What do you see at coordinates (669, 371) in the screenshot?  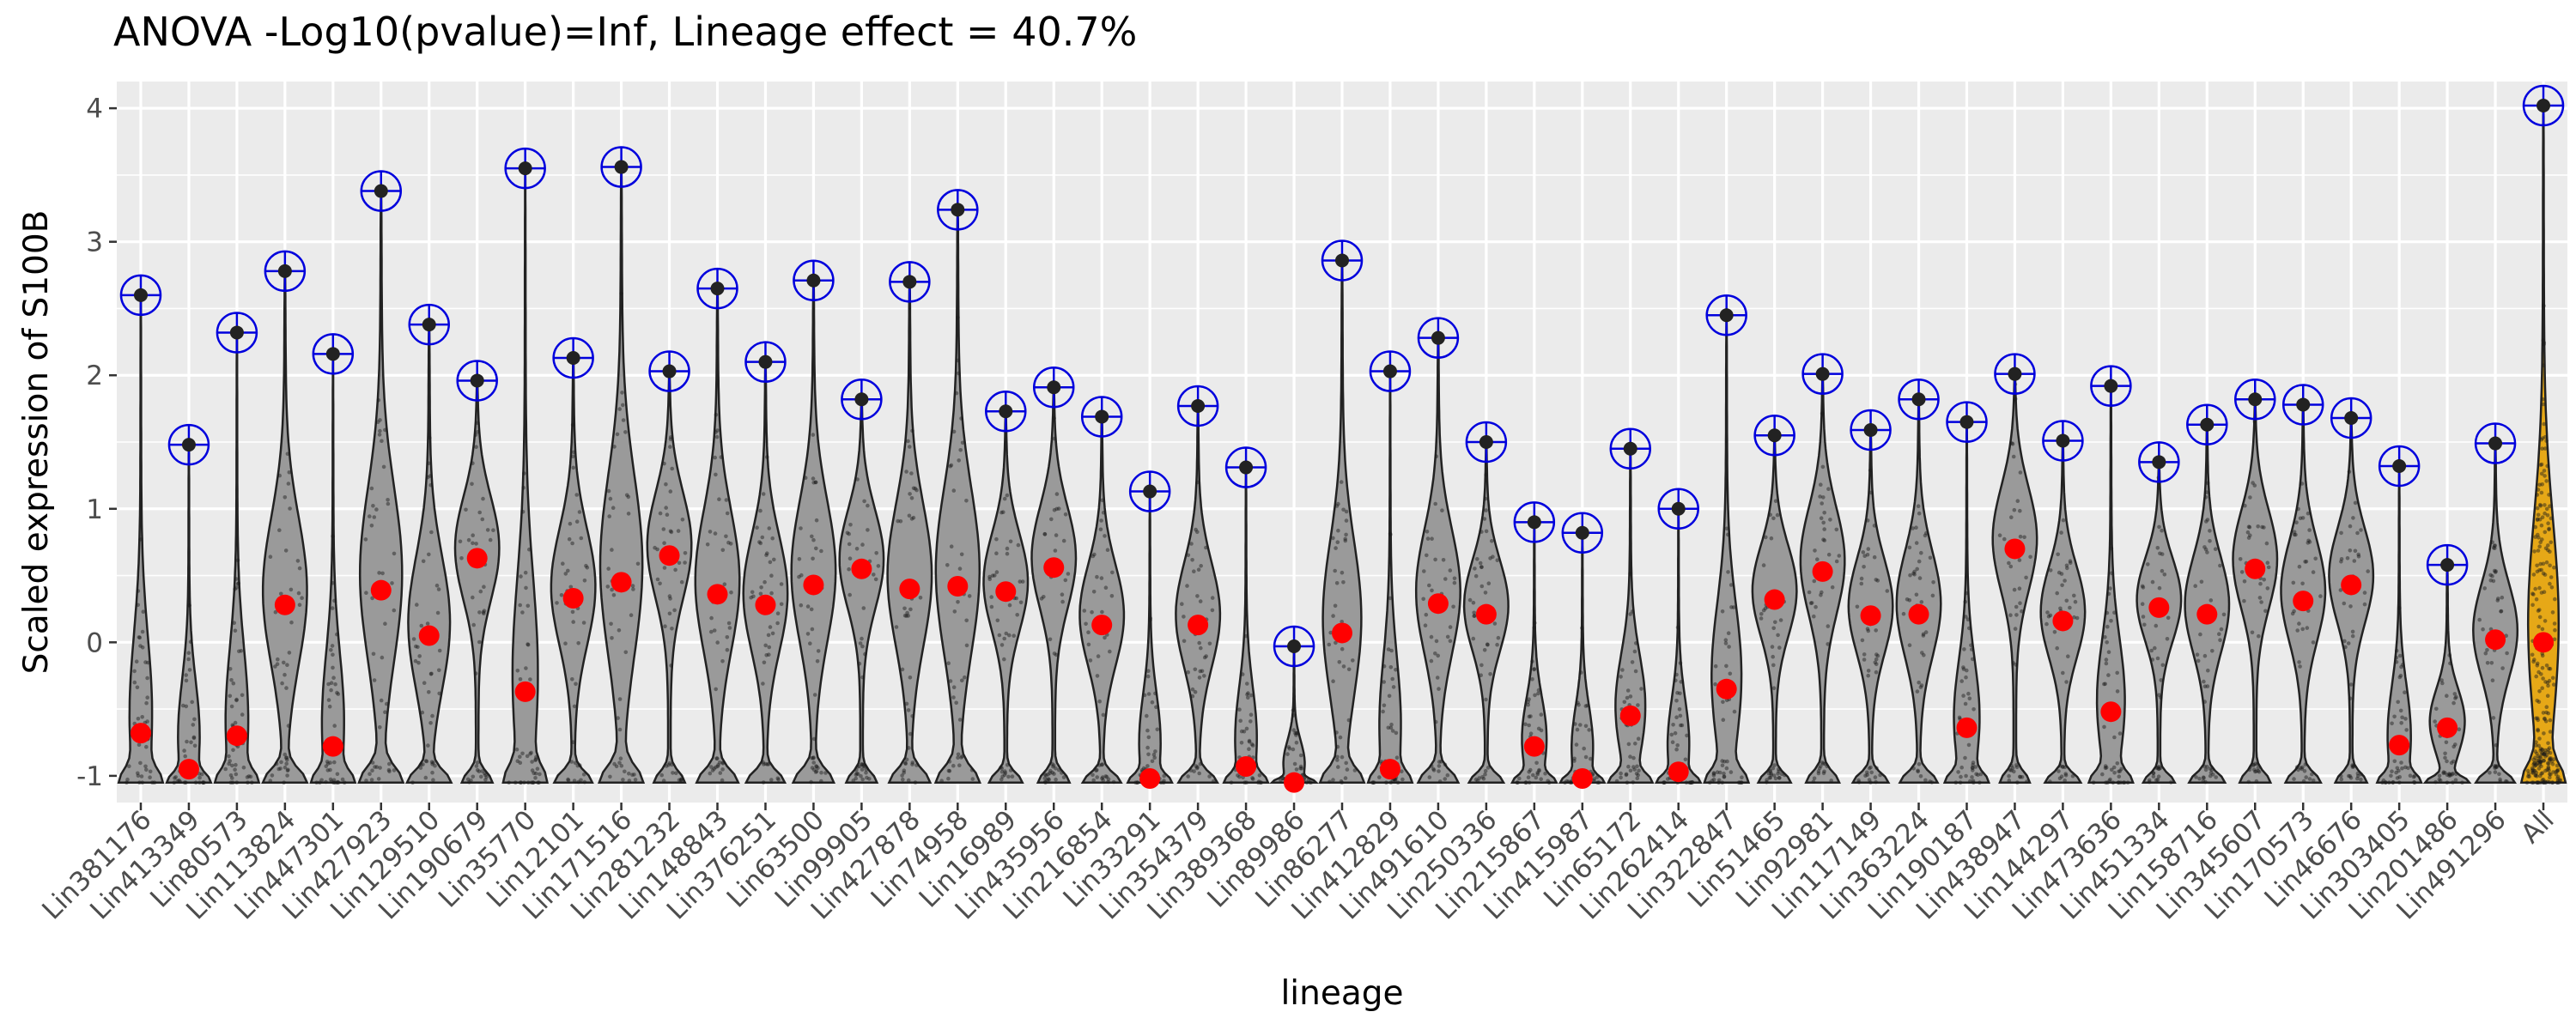 I see `max-marker-Lin281232` at bounding box center [669, 371].